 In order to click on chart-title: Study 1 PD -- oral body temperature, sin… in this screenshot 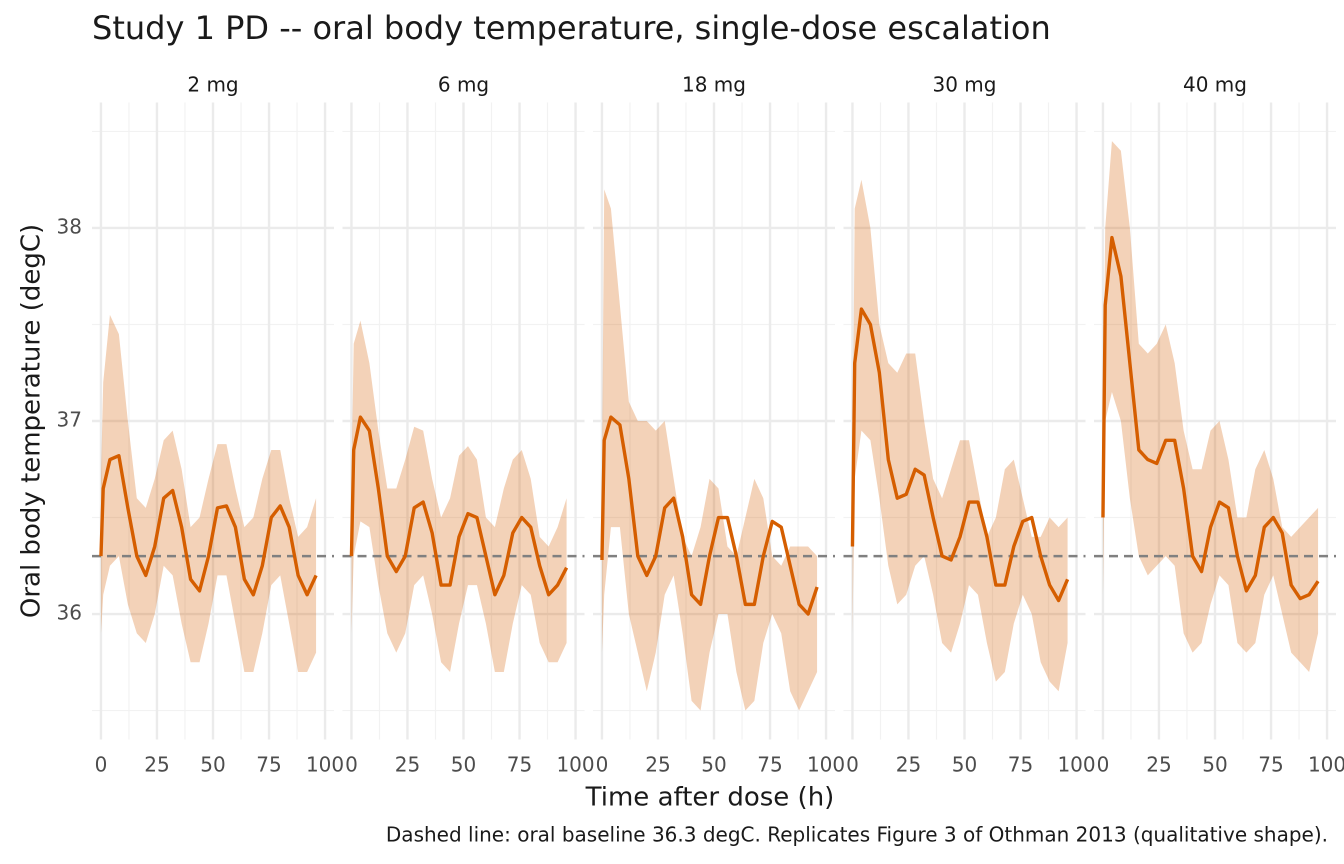, I will do `click(571, 28)`.